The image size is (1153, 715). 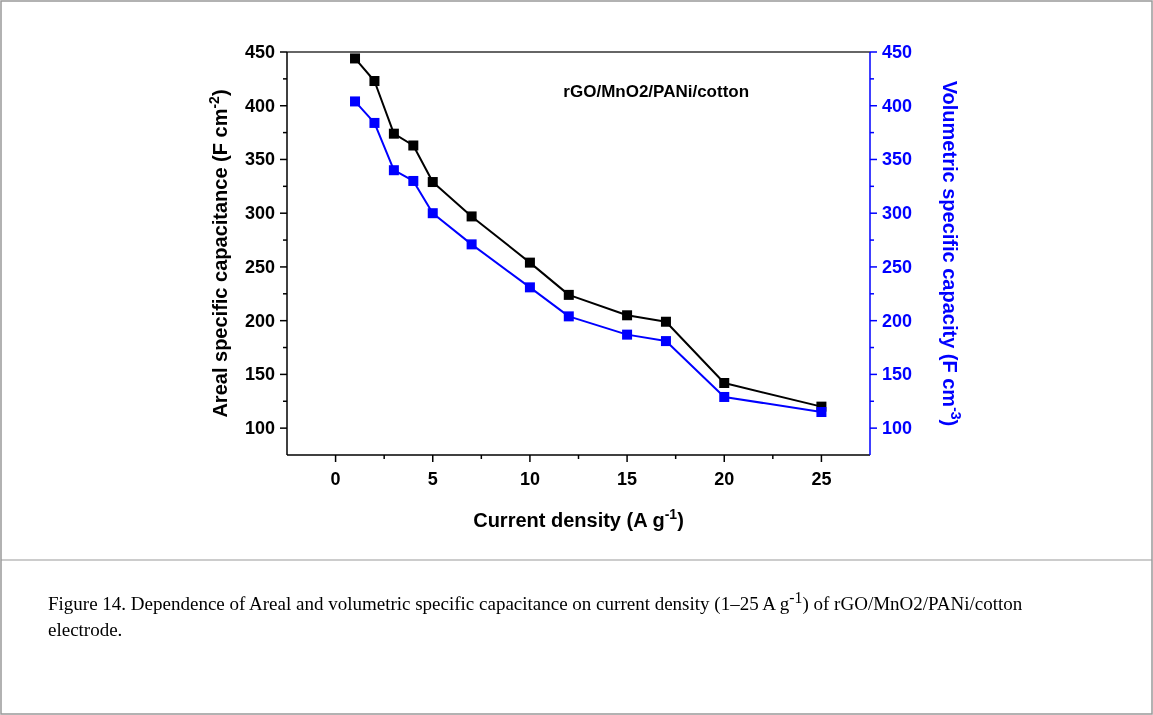 I want to click on y2-tick-label: 450, so click(x=897, y=52).